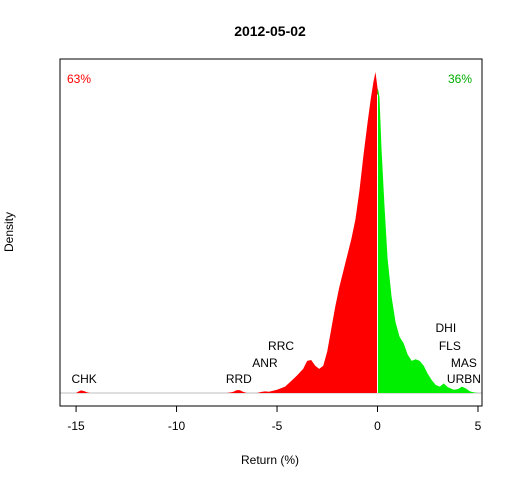 This screenshot has width=512, height=480. Describe the element at coordinates (464, 363) in the screenshot. I see `stock-label-mas: MAS` at that location.